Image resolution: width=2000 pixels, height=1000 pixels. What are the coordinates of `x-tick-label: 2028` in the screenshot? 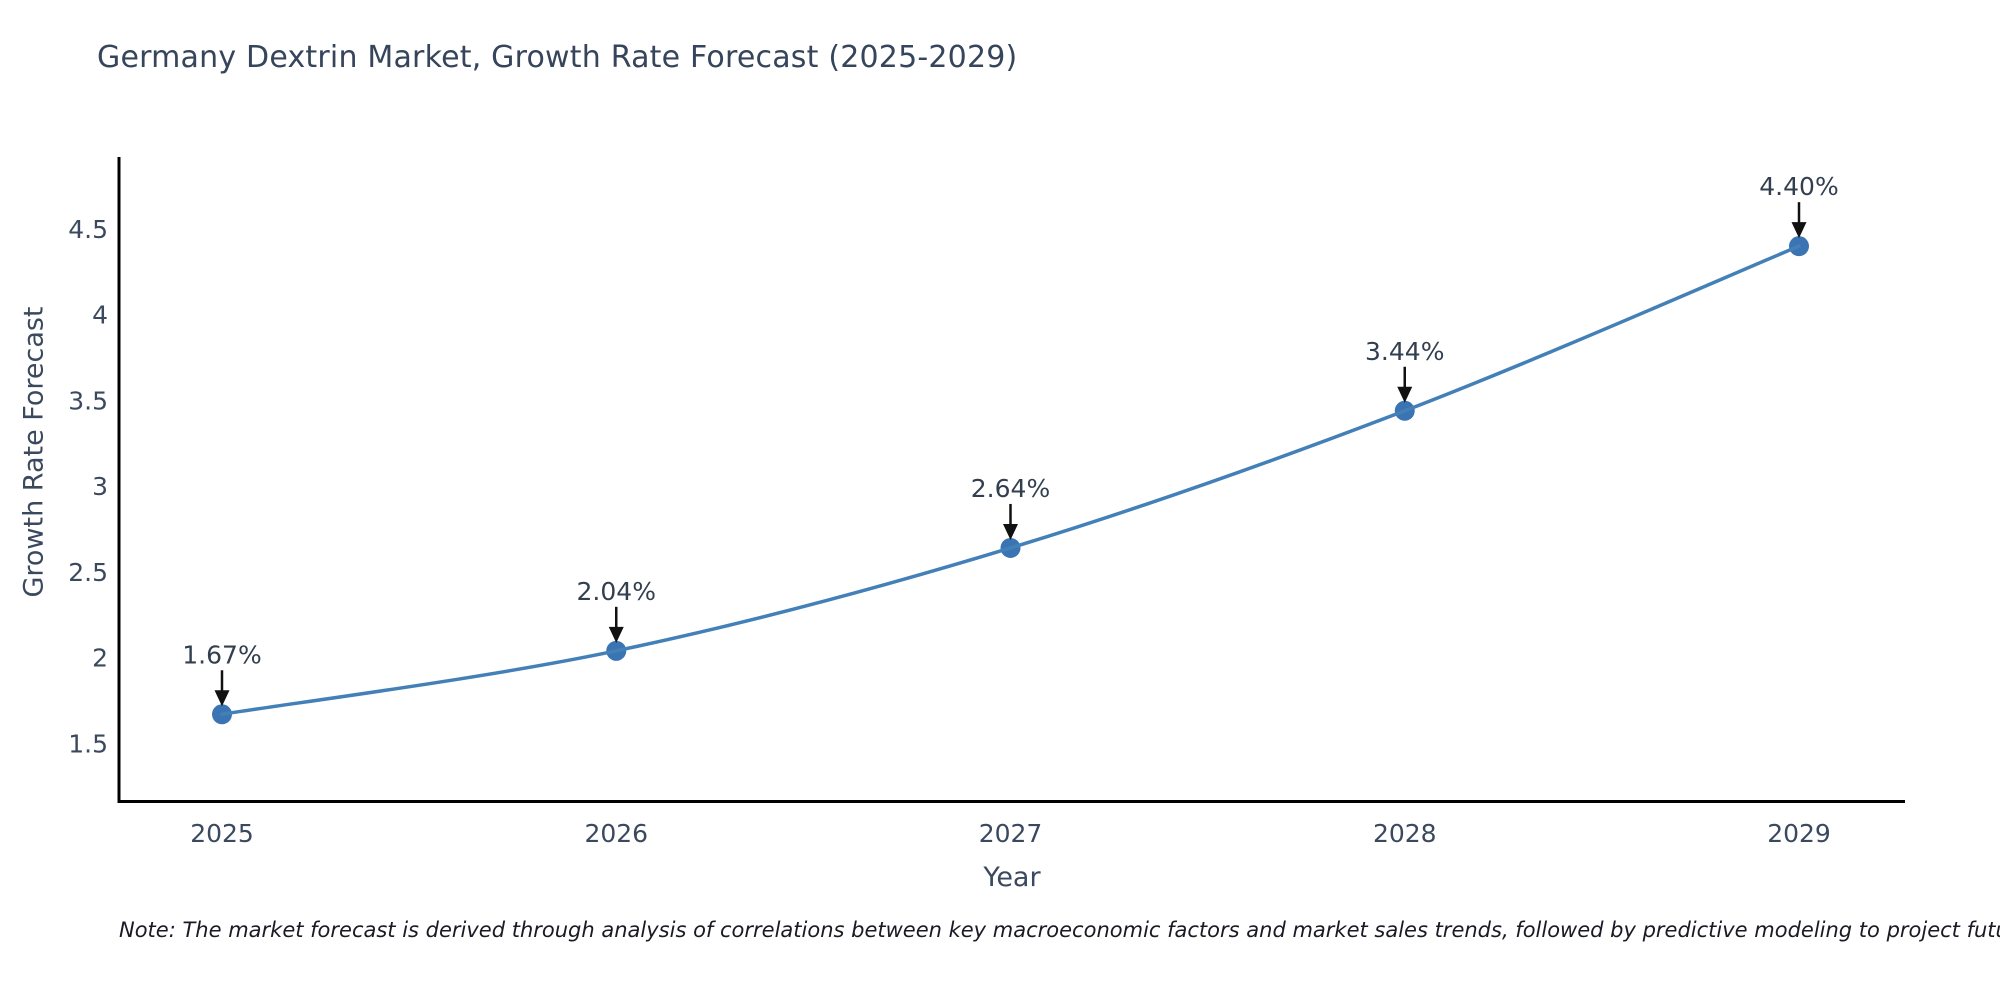 It's located at (1405, 833).